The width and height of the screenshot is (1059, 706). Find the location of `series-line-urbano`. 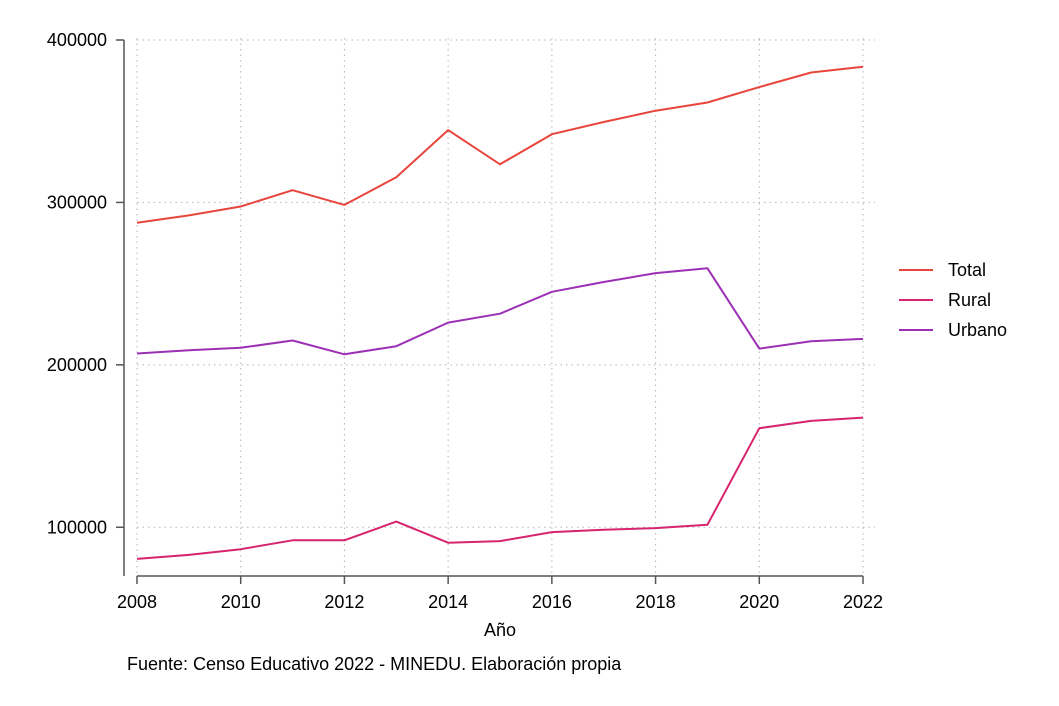

series-line-urbano is located at coordinates (500, 311).